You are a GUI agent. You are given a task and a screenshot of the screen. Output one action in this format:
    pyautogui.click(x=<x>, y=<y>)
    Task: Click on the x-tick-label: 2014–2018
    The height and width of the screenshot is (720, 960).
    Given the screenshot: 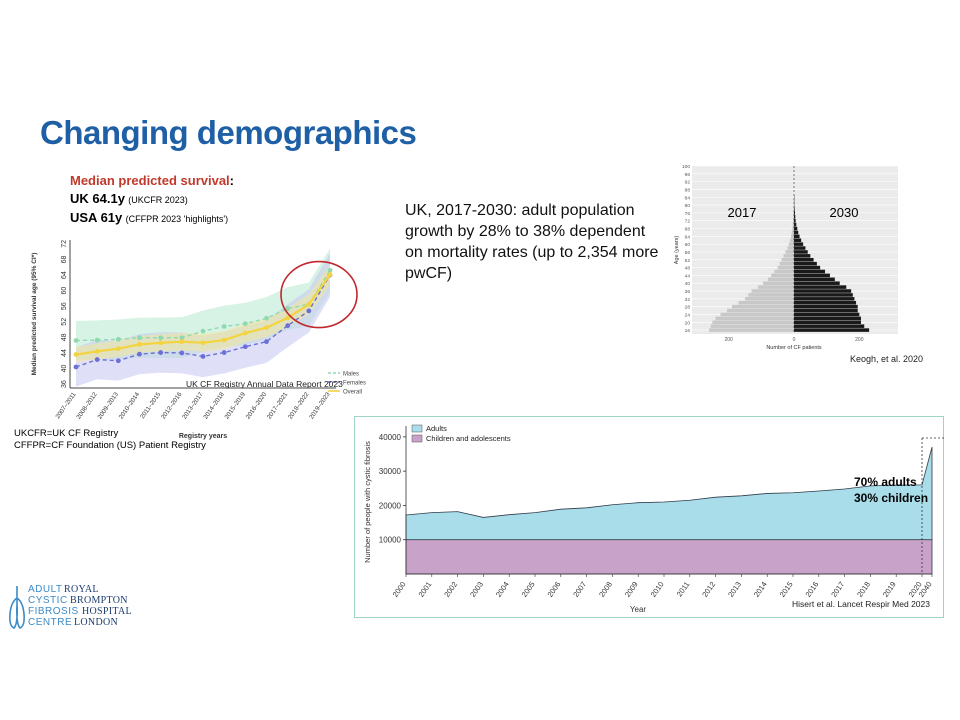 What is the action you would take?
    pyautogui.click(x=214, y=406)
    